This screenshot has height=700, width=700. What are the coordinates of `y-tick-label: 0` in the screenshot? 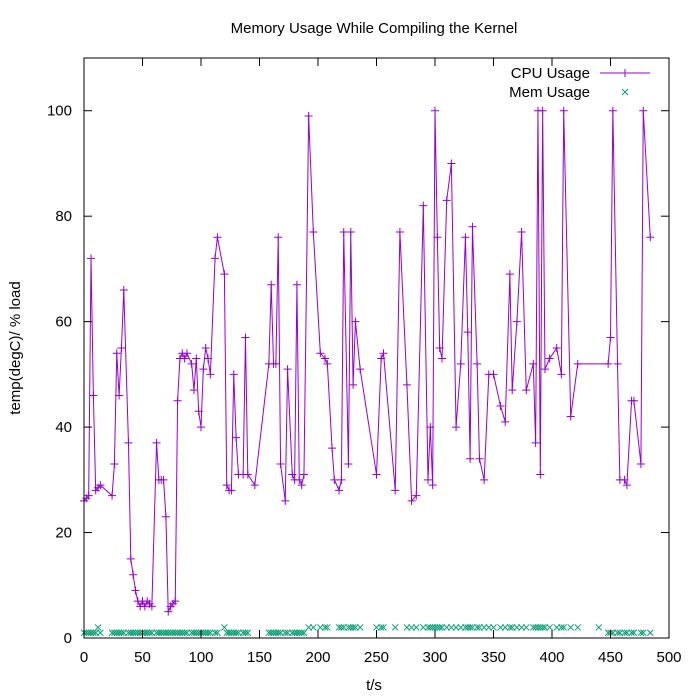 It's located at (68, 638).